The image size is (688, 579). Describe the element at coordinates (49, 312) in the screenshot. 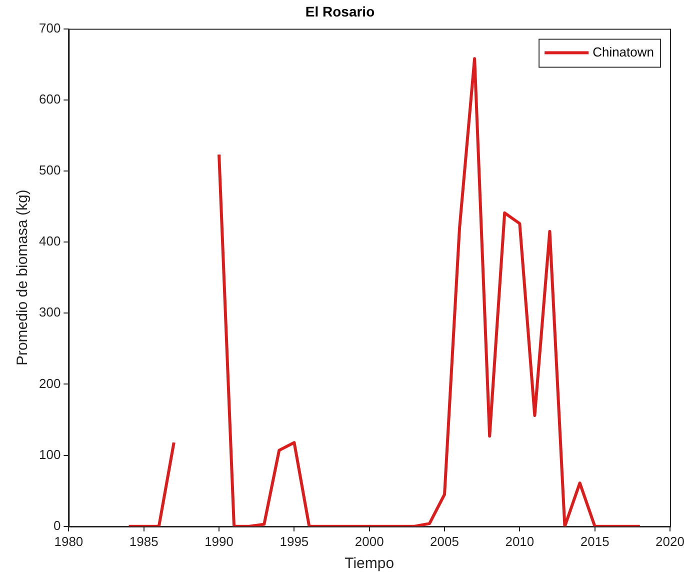

I see `y-tick-label: 300` at that location.